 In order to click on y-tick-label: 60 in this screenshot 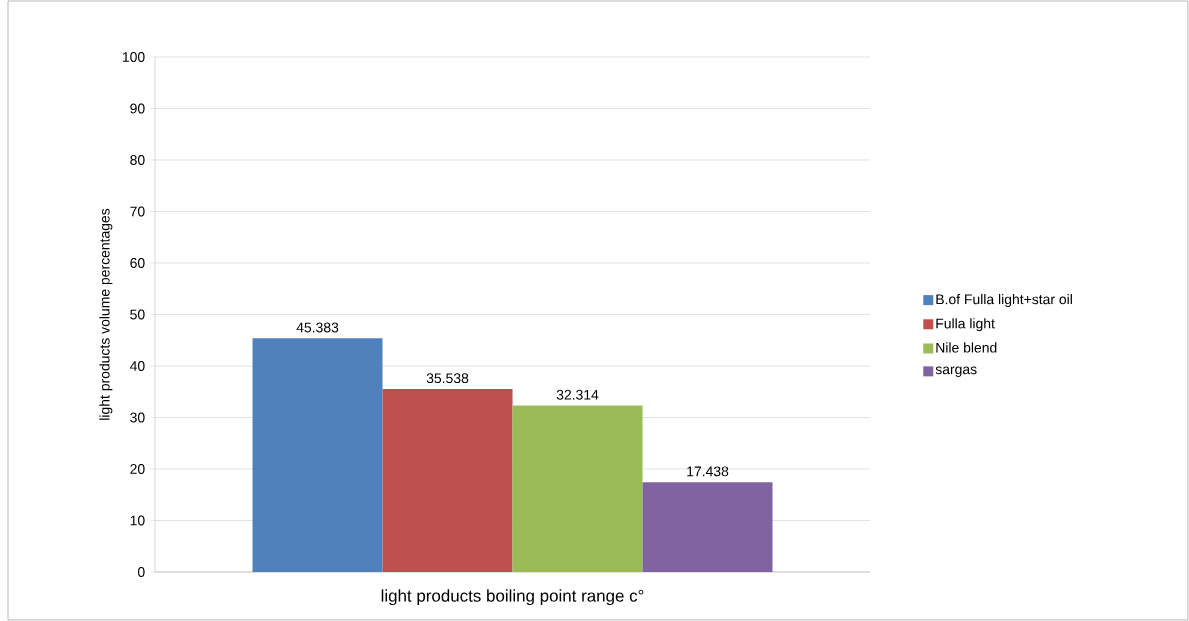, I will do `click(137, 263)`.